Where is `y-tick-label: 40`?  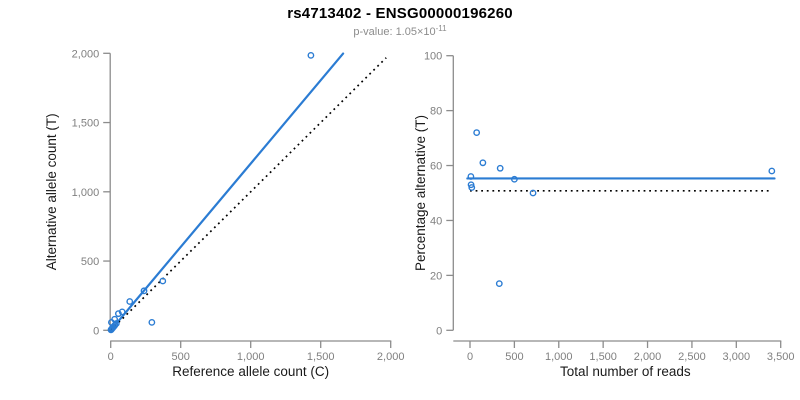
y-tick-label: 40 is located at coordinates (436, 221).